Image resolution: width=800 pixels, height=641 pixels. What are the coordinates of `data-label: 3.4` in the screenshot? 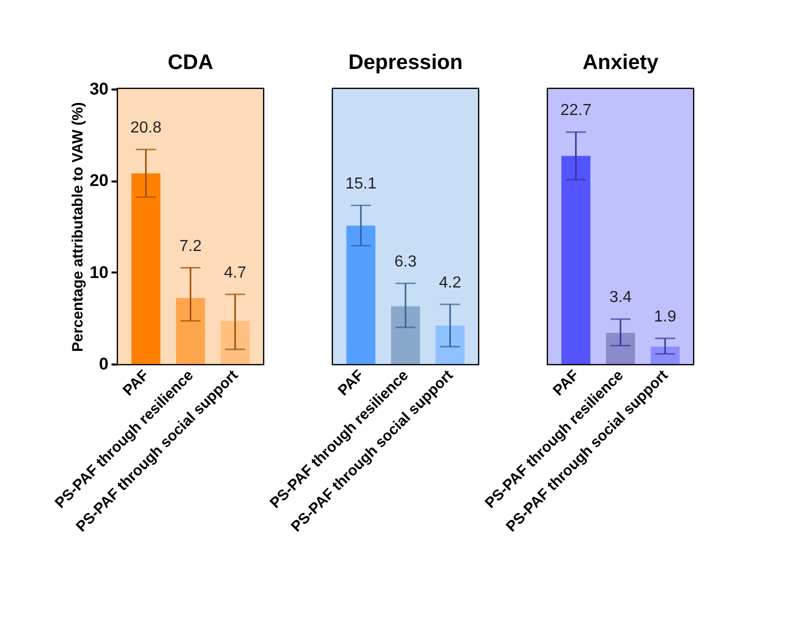 It's located at (620, 297).